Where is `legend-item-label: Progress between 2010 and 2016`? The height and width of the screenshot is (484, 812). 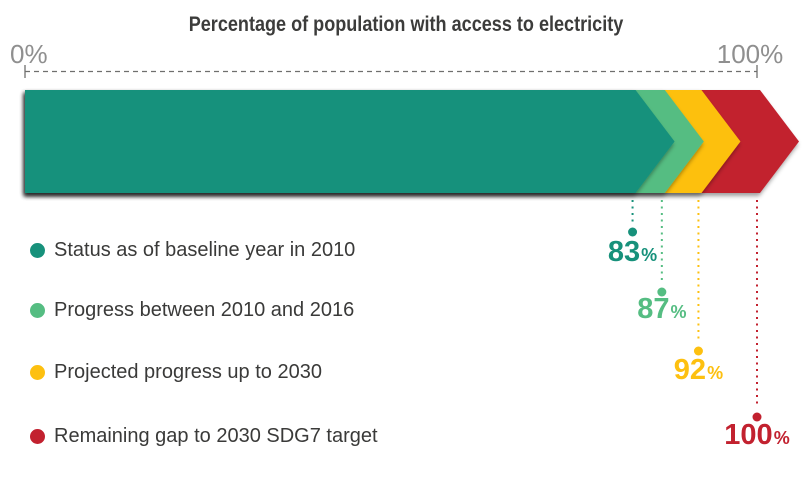 legend-item-label: Progress between 2010 and 2016 is located at coordinates (204, 309).